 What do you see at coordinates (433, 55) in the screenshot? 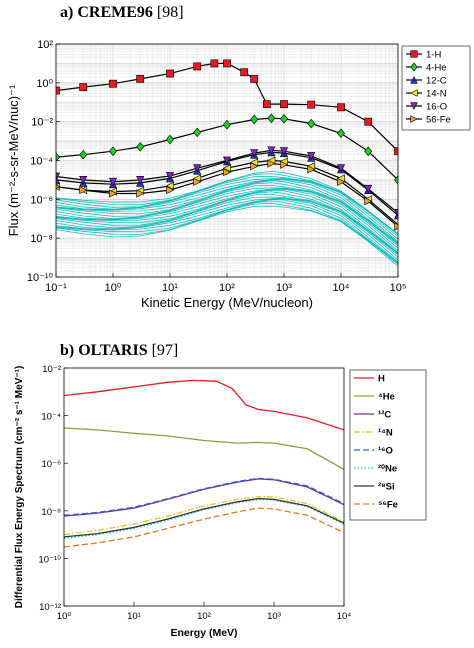
I see `legend-label: 1-H` at bounding box center [433, 55].